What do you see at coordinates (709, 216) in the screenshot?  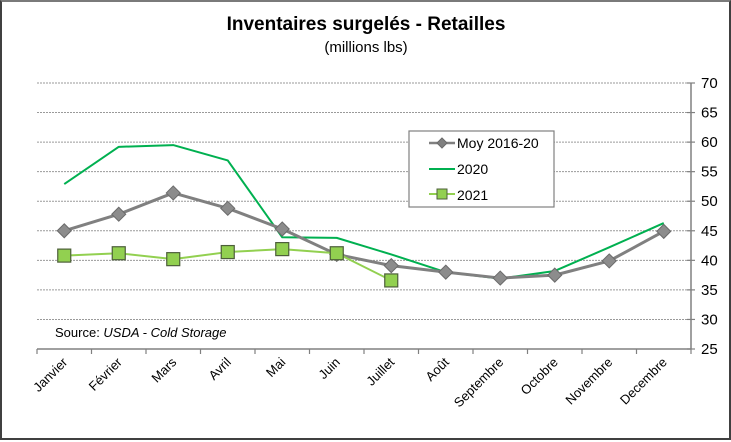 I see `y-tick-labels: 70 65 60 55 50 45 40 35 30 25` at bounding box center [709, 216].